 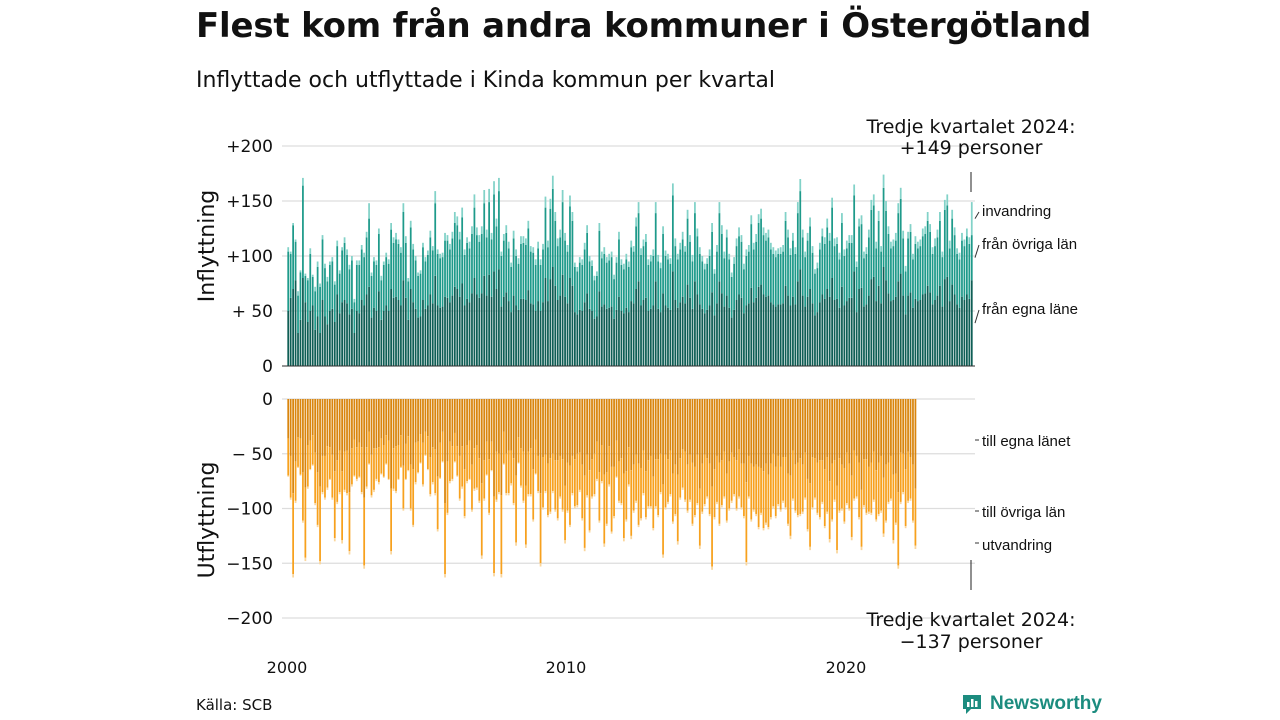 I want to click on inflow-y-tick: + 50, so click(x=252, y=312).